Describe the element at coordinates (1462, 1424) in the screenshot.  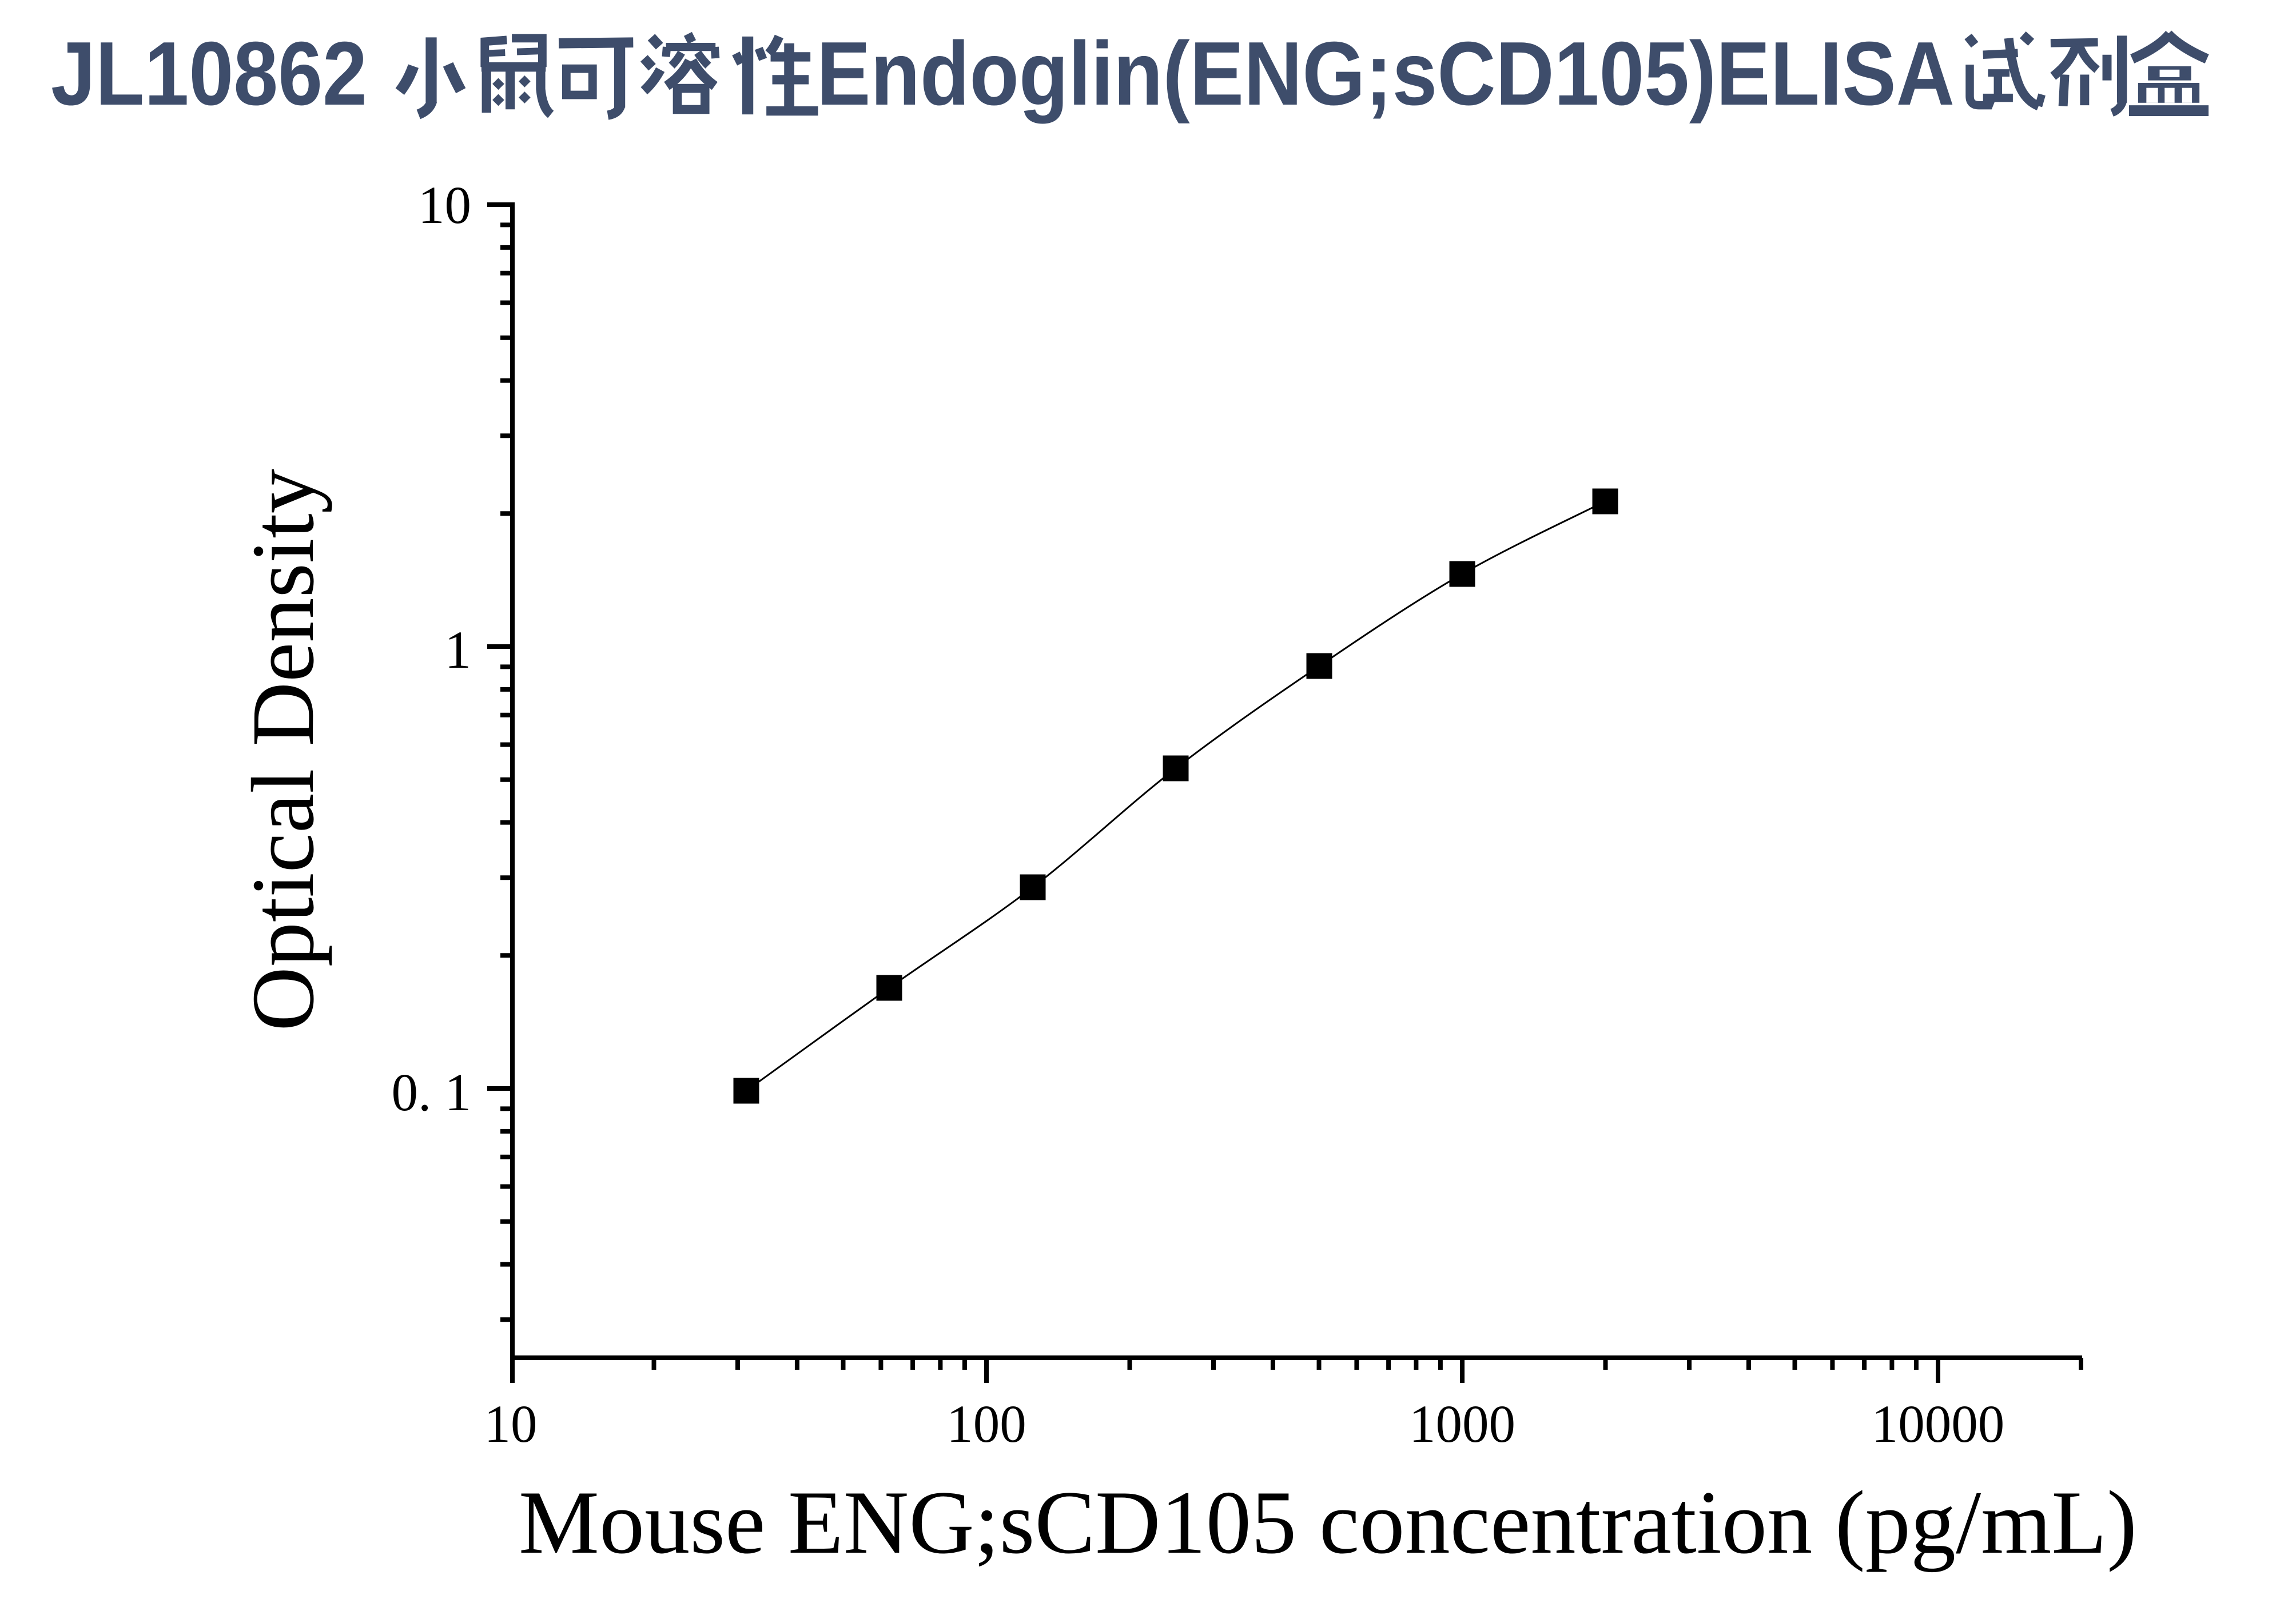
I see `svg-text: 1000` at that location.